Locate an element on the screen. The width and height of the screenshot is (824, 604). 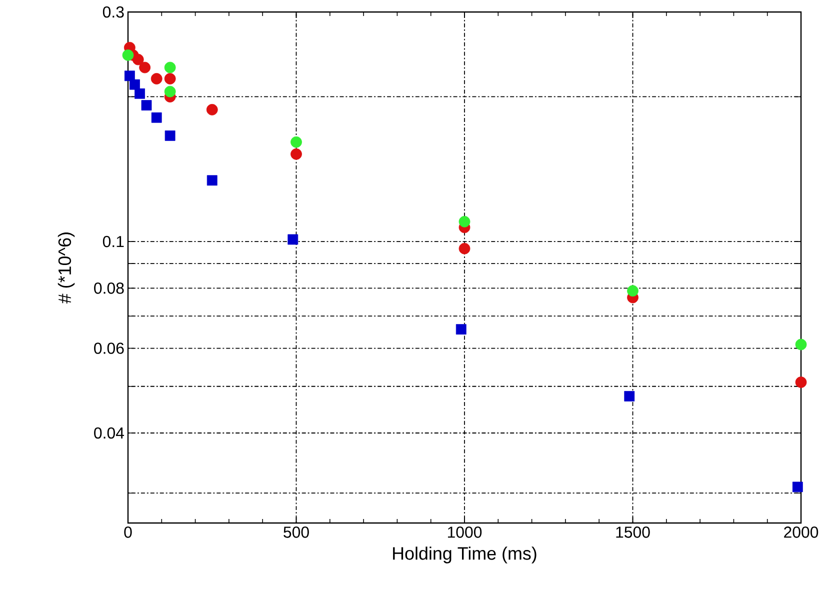
x-tick-label: 1000 is located at coordinates (465, 532).